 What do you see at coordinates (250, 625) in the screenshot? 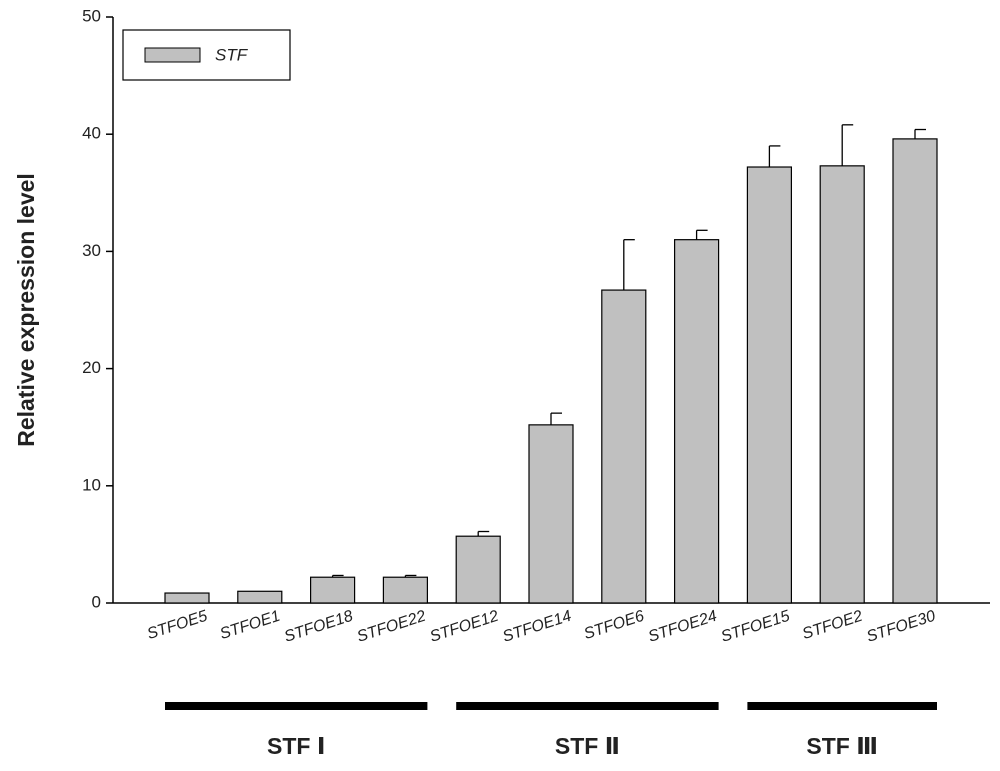
I see `x-tick-label: STFOE1` at bounding box center [250, 625].